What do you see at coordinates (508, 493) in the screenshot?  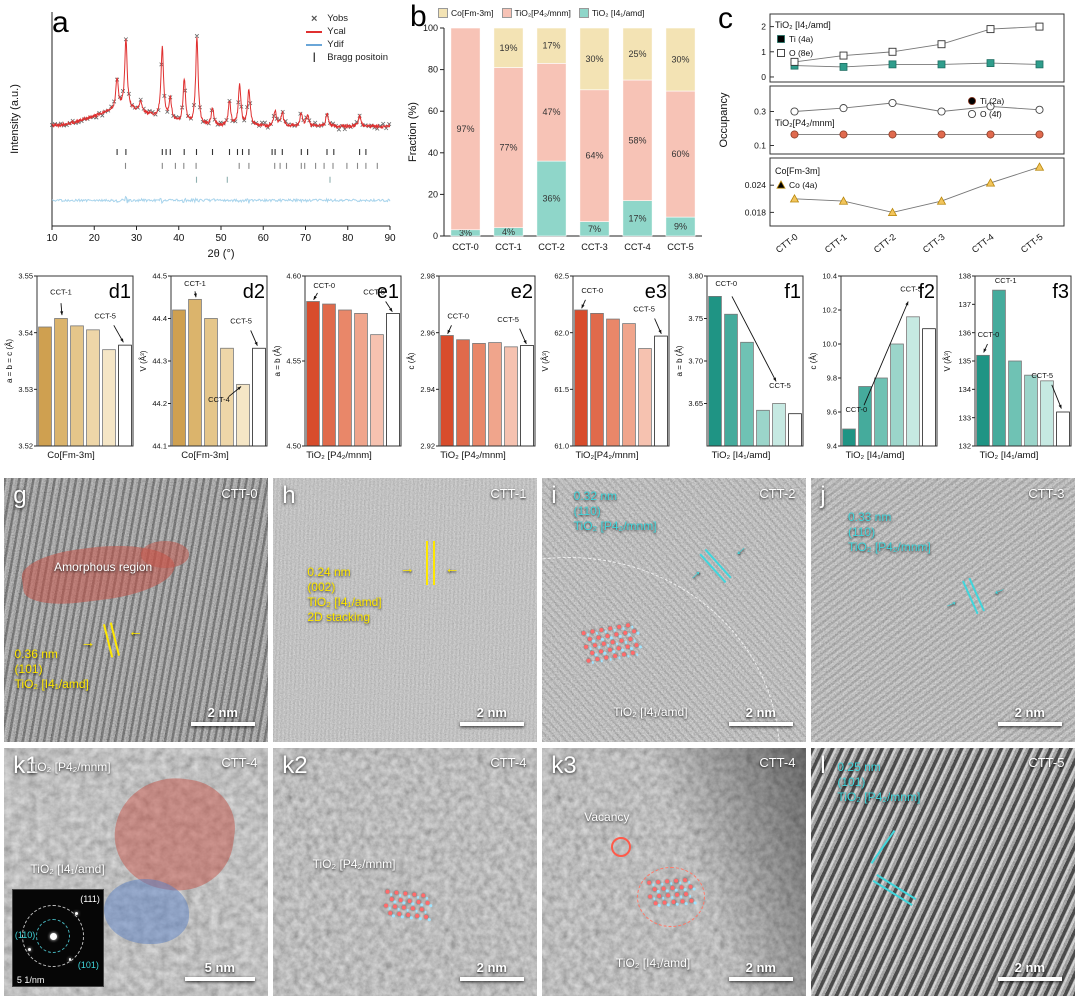 I see `sample-label: CTT-1` at bounding box center [508, 493].